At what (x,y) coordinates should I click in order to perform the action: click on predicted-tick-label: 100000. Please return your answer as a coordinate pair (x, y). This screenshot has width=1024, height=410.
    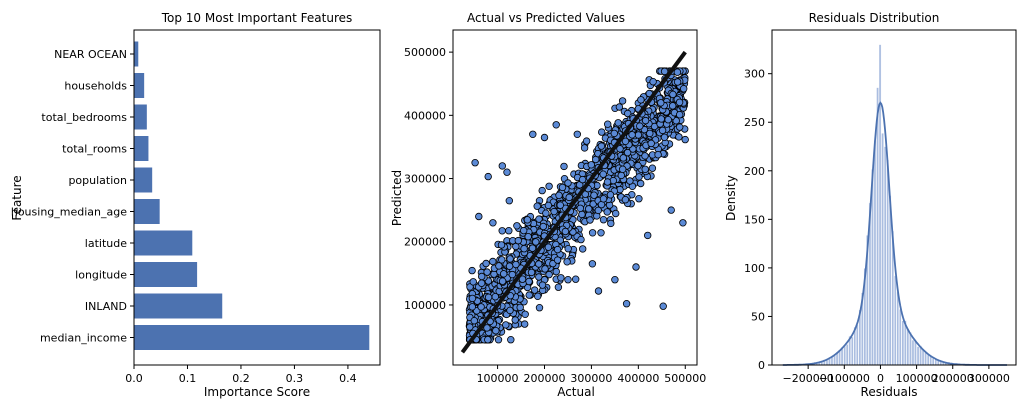
    Looking at the image, I should click on (425, 305).